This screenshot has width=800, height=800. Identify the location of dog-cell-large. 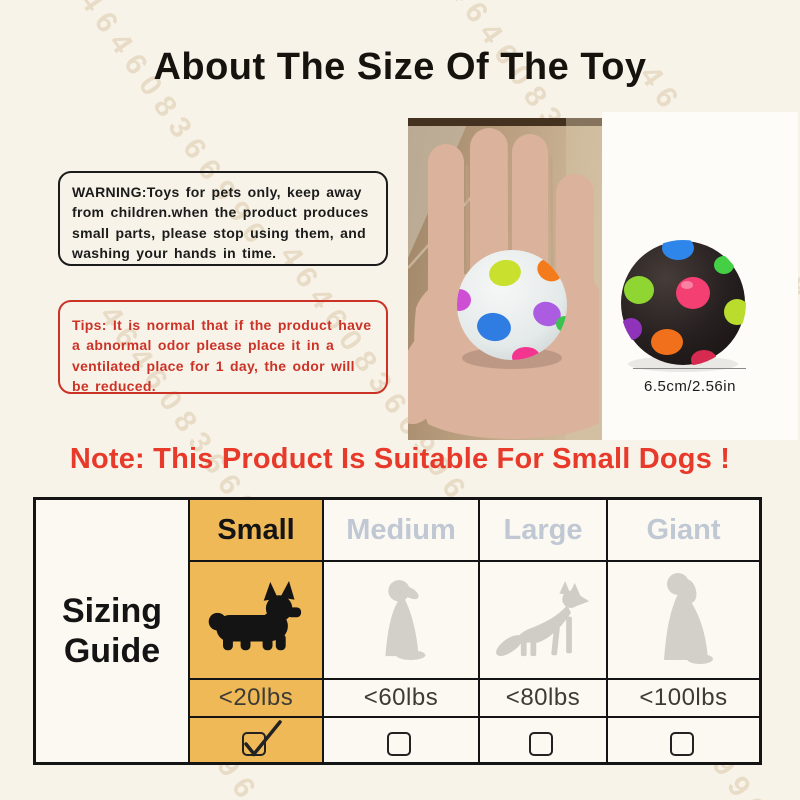
(543, 620).